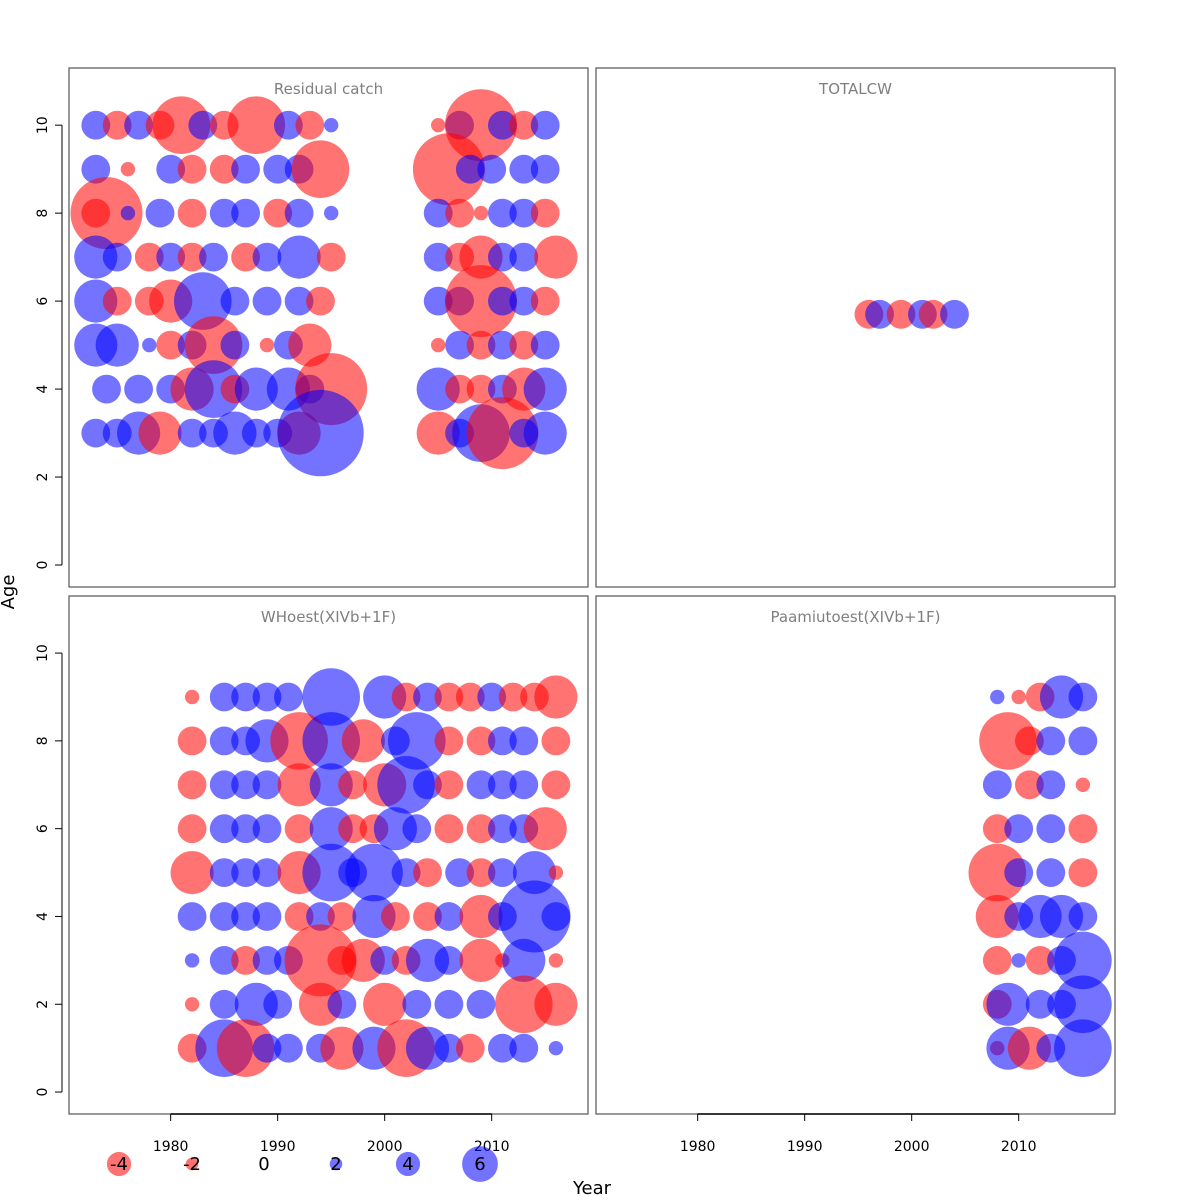  What do you see at coordinates (328, 617) in the screenshot?
I see `panel-title: WHoest(XIVb+1F)` at bounding box center [328, 617].